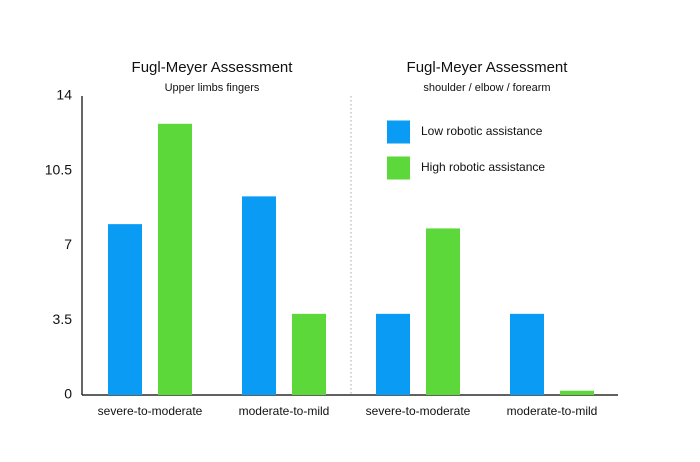  I want to click on y-tick-label: 10.5, so click(58, 169).